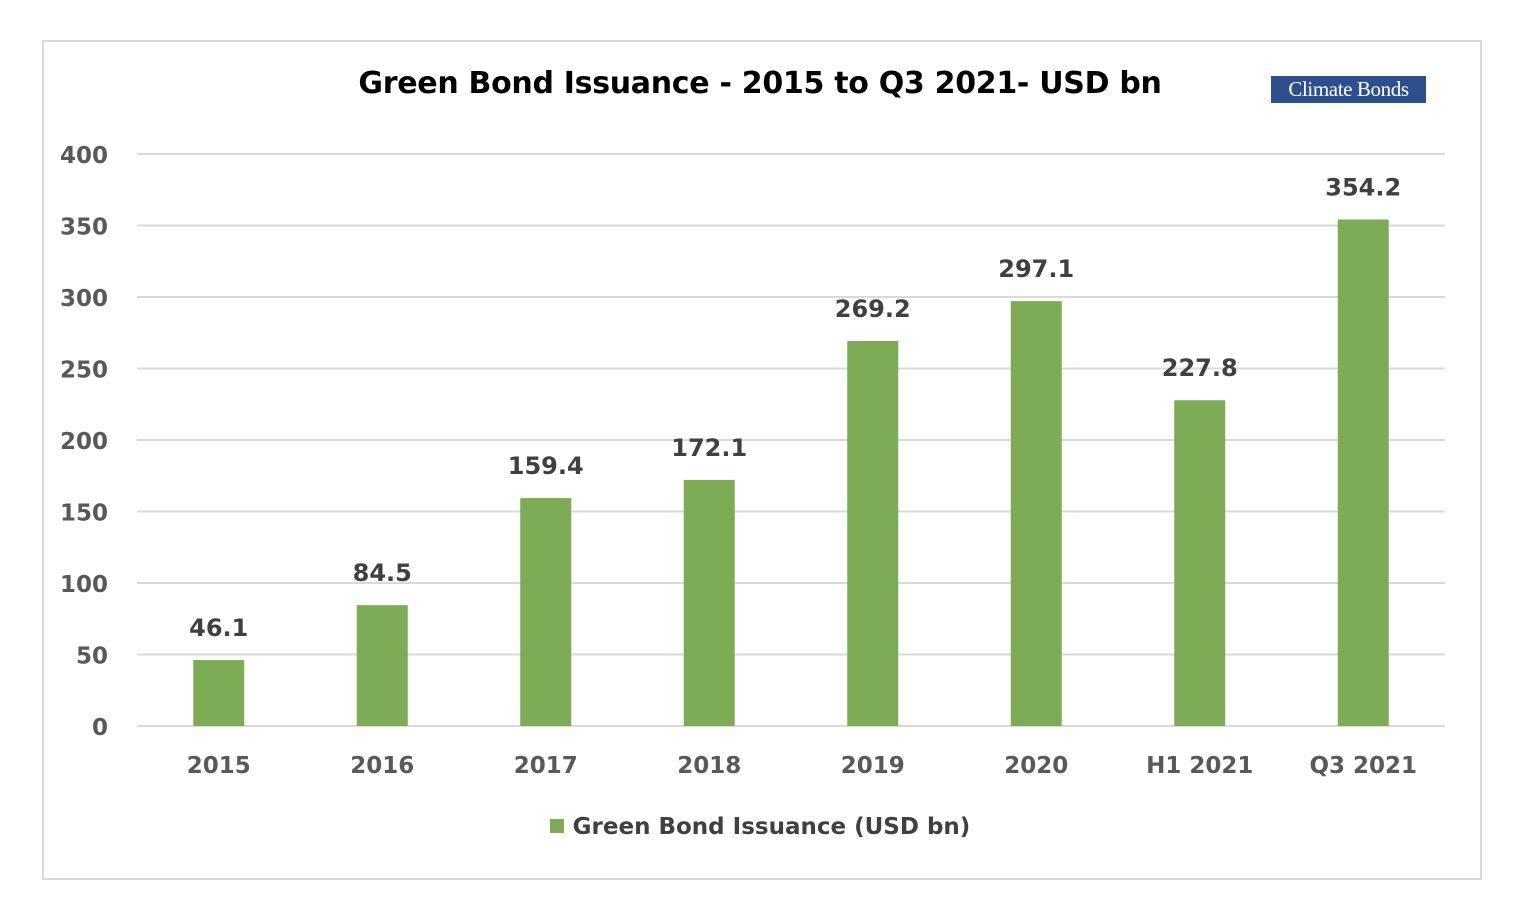  Describe the element at coordinates (1036, 269) in the screenshot. I see `data-label: 297.1` at that location.